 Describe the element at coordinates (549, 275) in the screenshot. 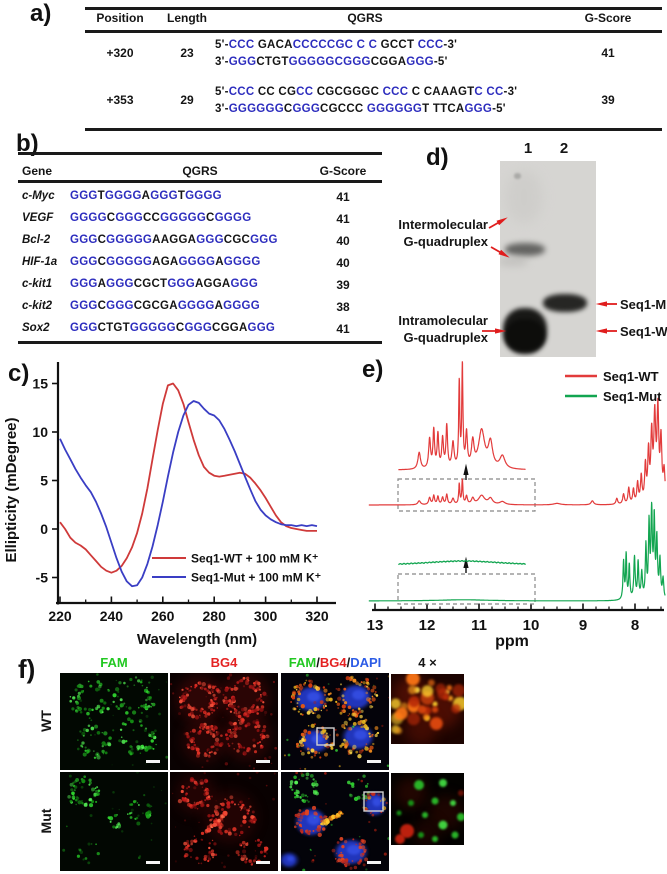

I see `gel-arrows` at that location.